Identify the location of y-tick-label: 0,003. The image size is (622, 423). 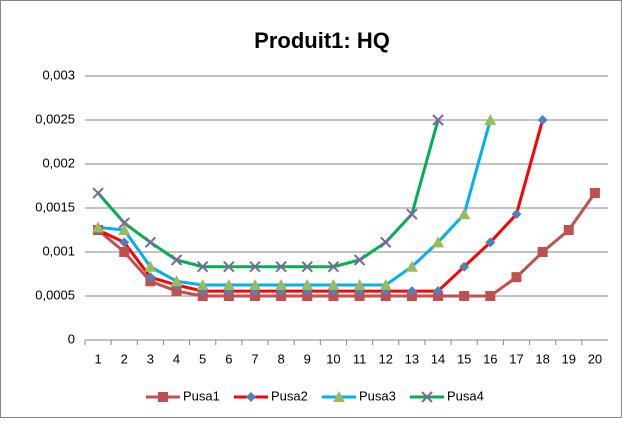
(58, 74).